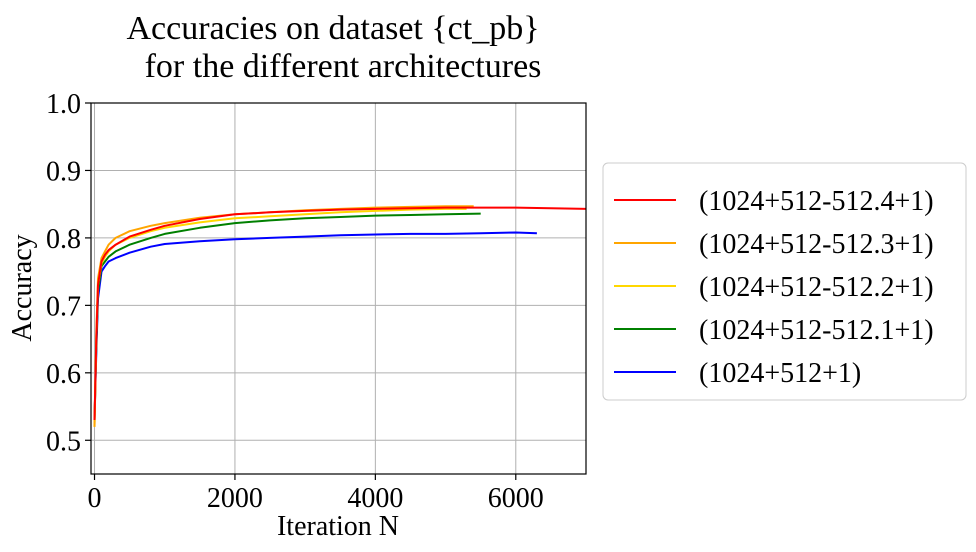 The image size is (976, 552). What do you see at coordinates (375, 498) in the screenshot?
I see `x-tick-label: 4000` at bounding box center [375, 498].